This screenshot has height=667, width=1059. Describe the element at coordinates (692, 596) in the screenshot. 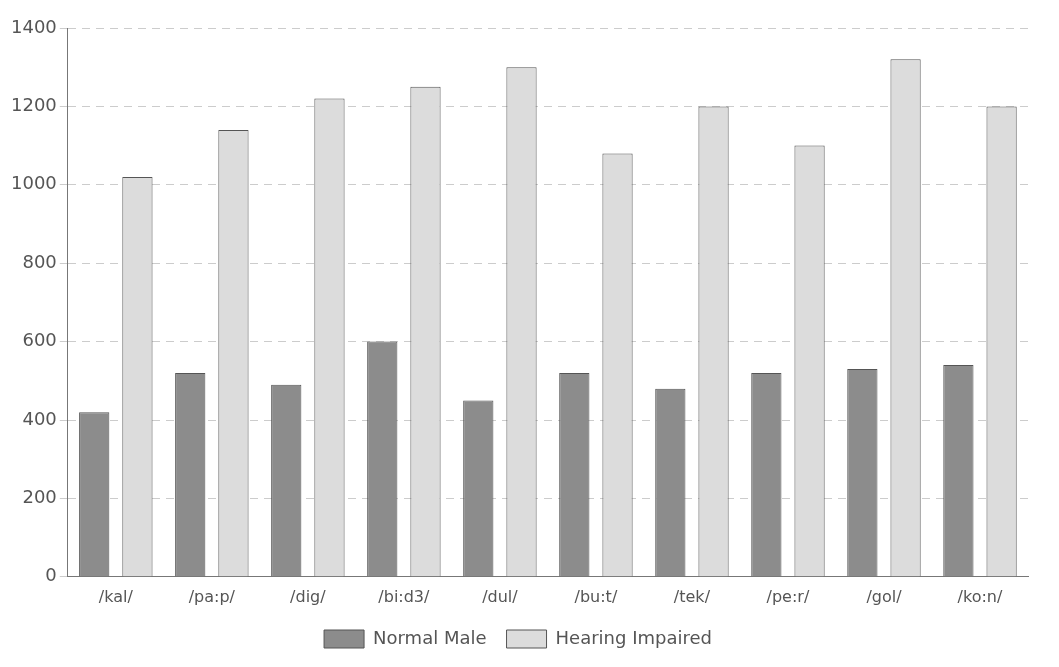

I see `x-tick-label: /tek/` at that location.